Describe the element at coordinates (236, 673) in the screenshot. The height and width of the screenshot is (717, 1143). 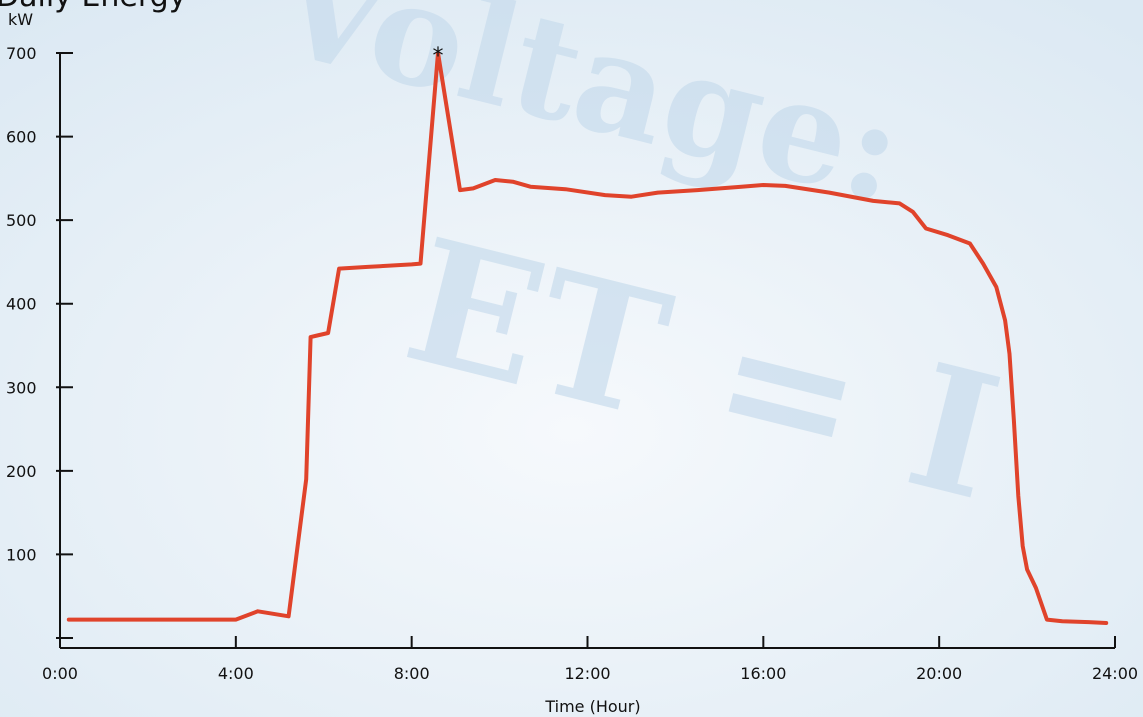
I see `x-tick-label-4: 4:00` at that location.